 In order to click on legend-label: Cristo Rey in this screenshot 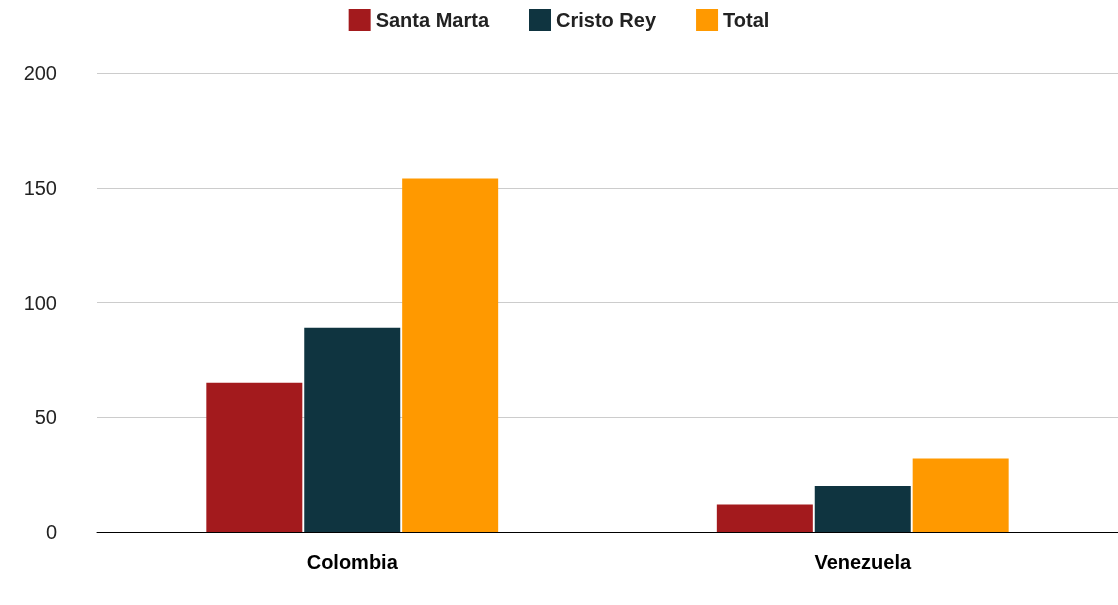, I will do `click(606, 20)`.